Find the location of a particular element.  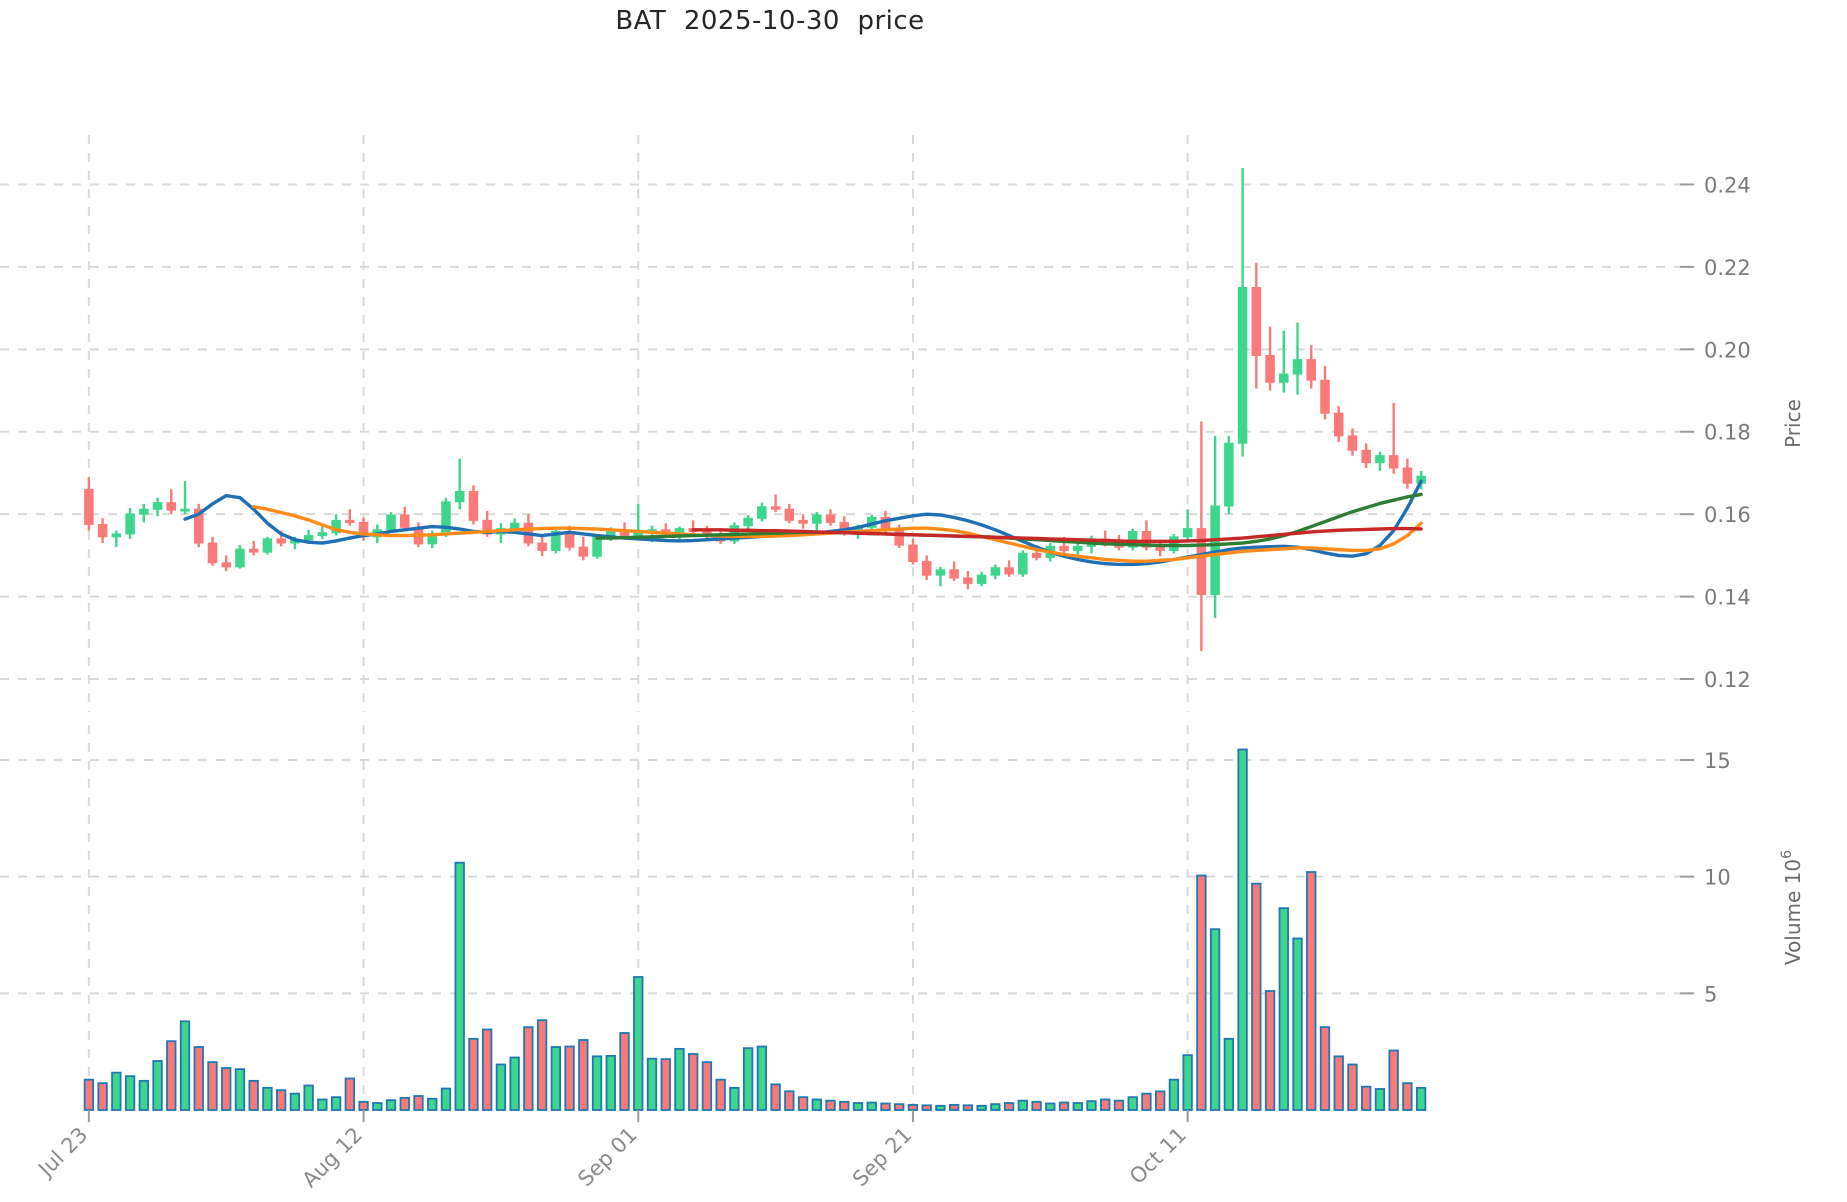

price-axis-label: Price is located at coordinates (1793, 423).